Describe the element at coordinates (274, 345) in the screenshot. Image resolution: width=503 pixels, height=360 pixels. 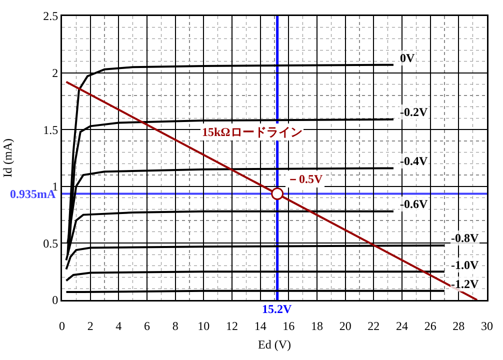
I see `x-axis-title: Ed (V)` at that location.